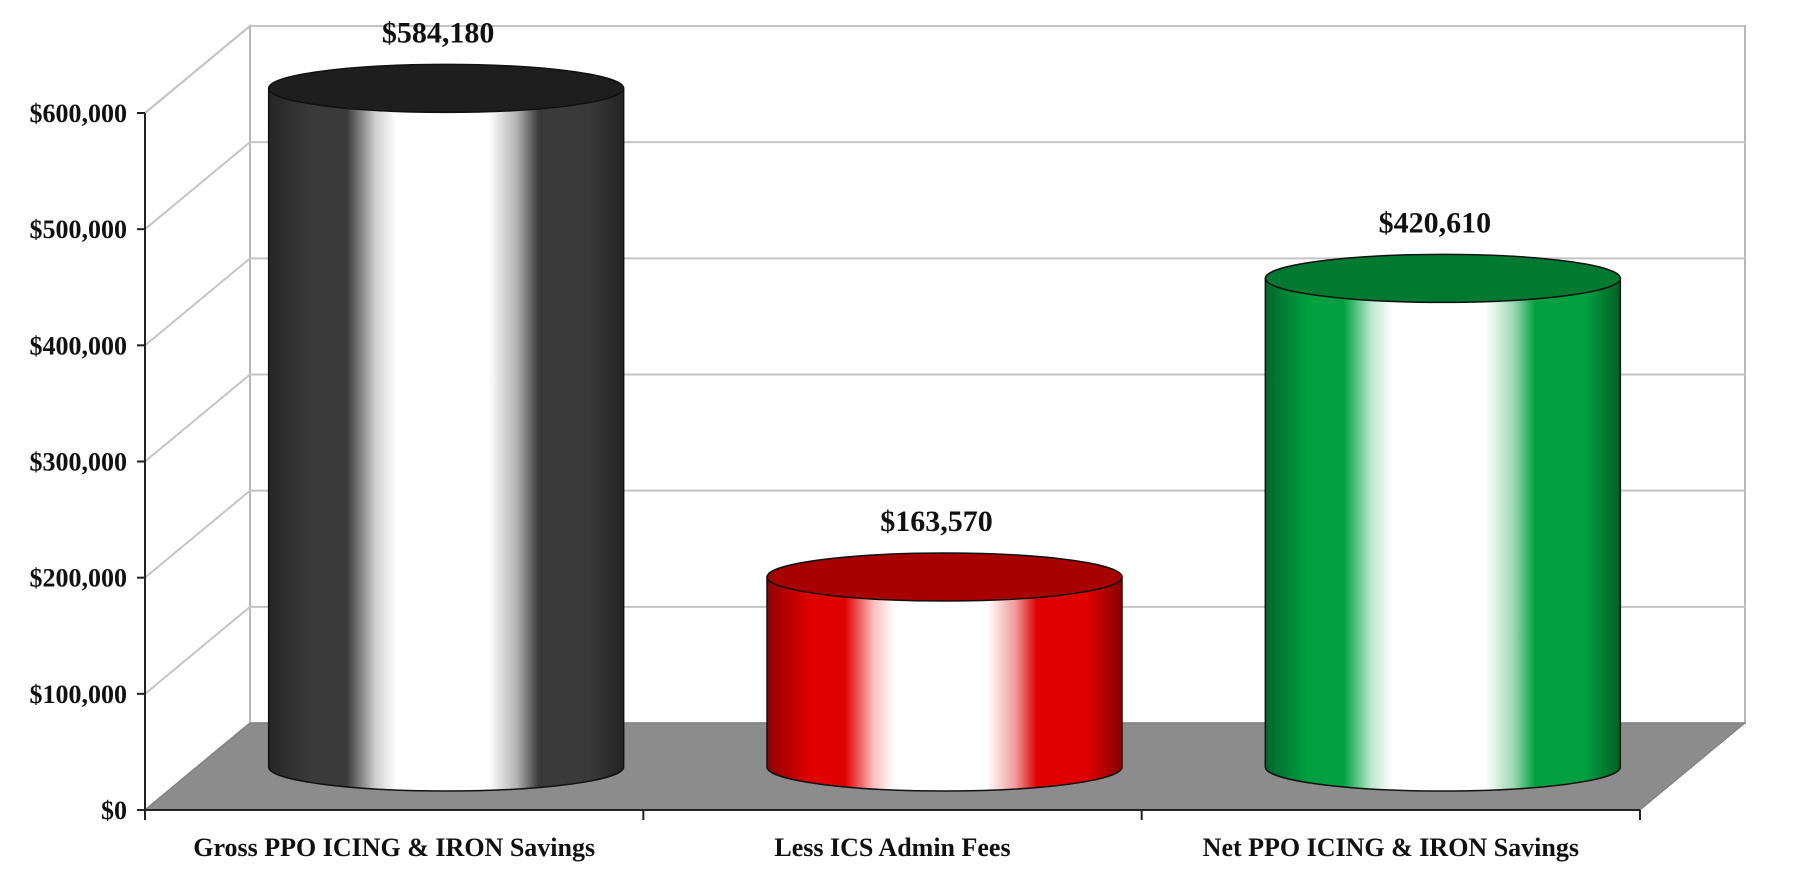  I want to click on y-tick-label: $200,000, so click(79, 578).